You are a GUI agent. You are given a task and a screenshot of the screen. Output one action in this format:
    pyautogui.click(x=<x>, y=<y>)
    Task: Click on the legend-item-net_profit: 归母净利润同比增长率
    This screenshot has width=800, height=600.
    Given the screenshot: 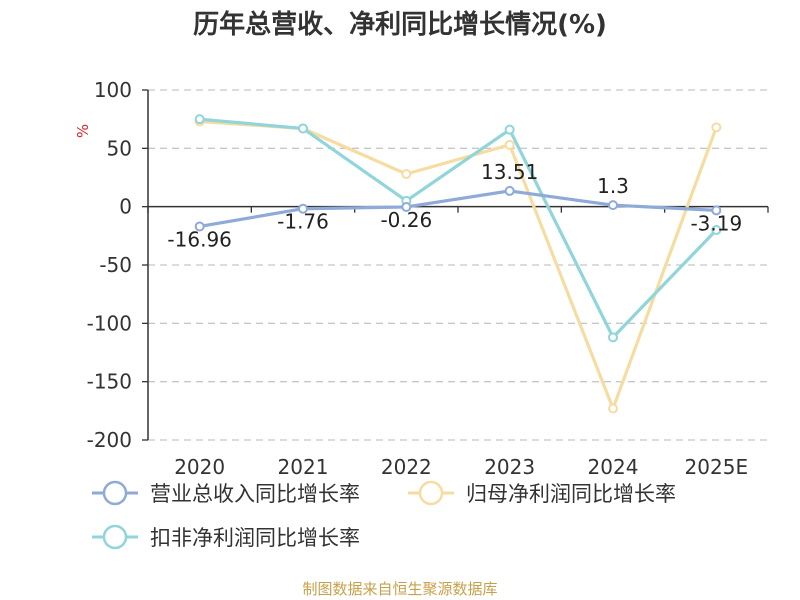 What is the action you would take?
    pyautogui.click(x=542, y=493)
    